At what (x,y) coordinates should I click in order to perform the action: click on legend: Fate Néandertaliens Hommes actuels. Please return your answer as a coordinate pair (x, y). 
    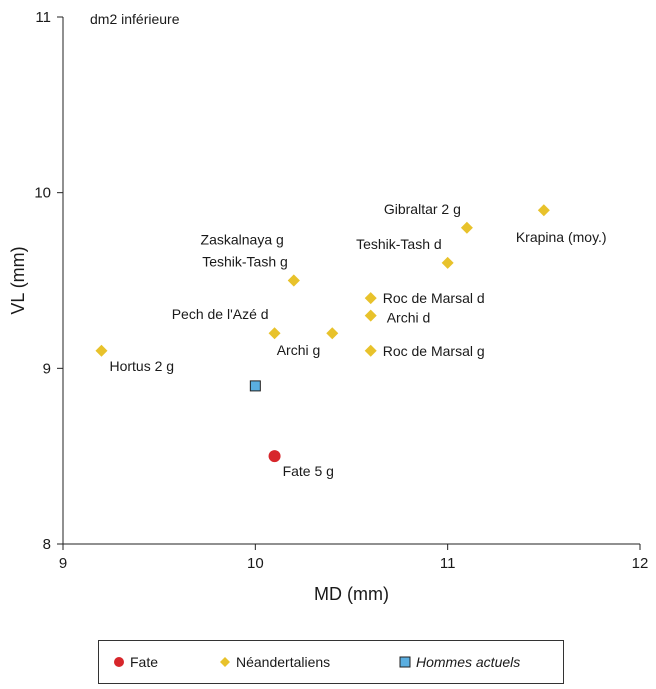
    Looking at the image, I should click on (331, 662).